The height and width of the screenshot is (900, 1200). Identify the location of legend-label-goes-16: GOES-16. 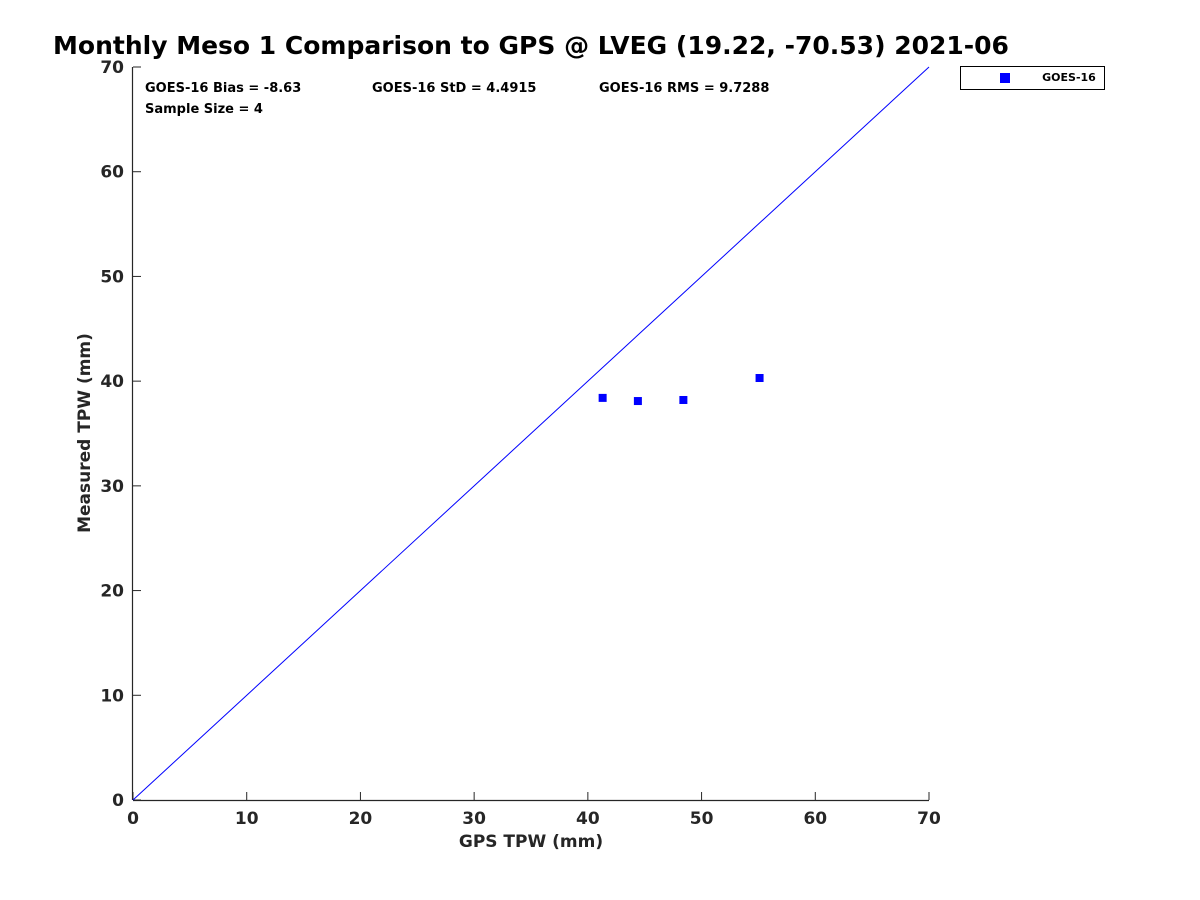
(1069, 77).